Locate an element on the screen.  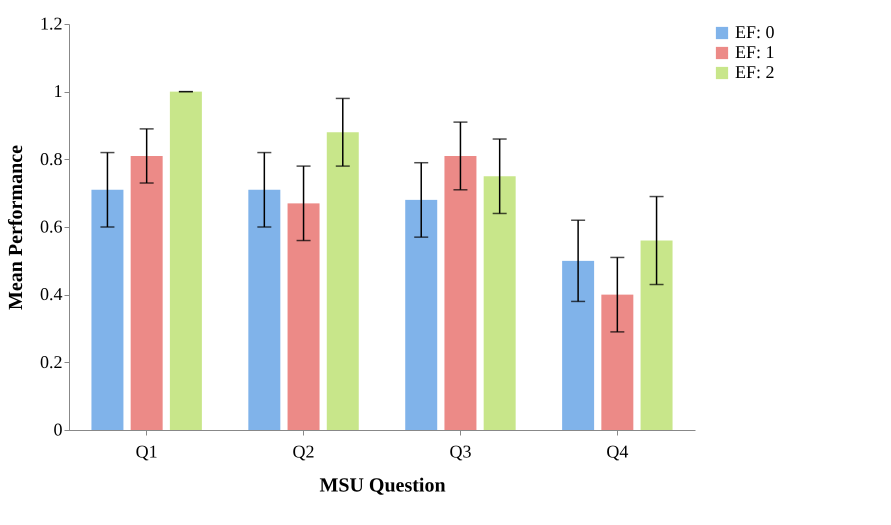
y-tick-label: 0.4 is located at coordinates (51, 294).